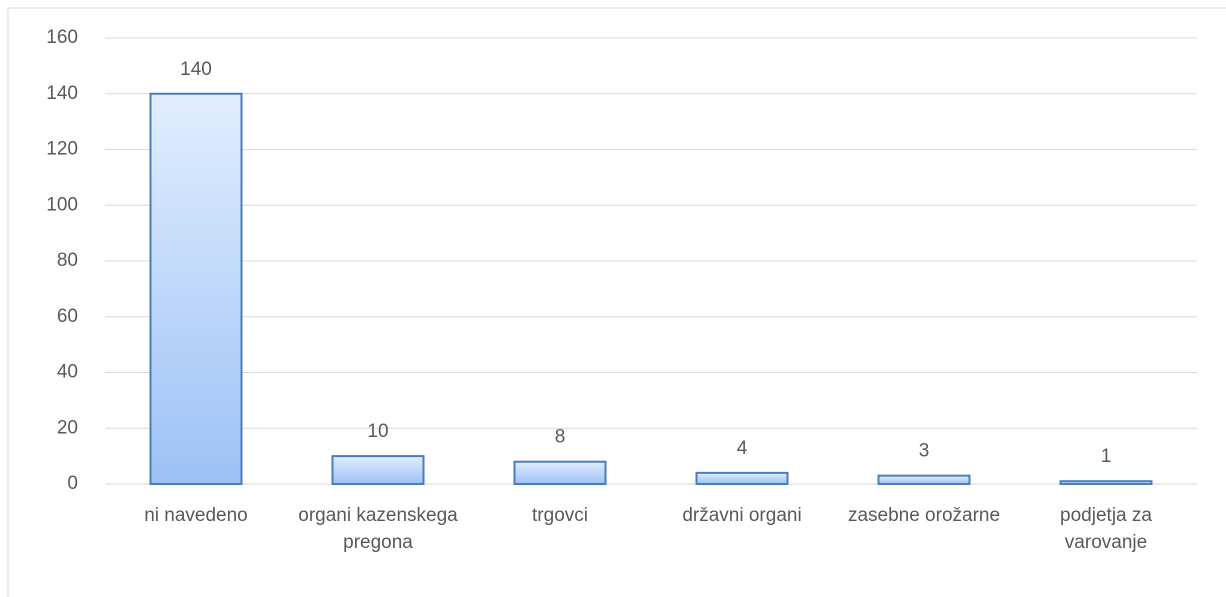 Image resolution: width=1226 pixels, height=597 pixels. Describe the element at coordinates (560, 437) in the screenshot. I see `data-label: 8` at that location.